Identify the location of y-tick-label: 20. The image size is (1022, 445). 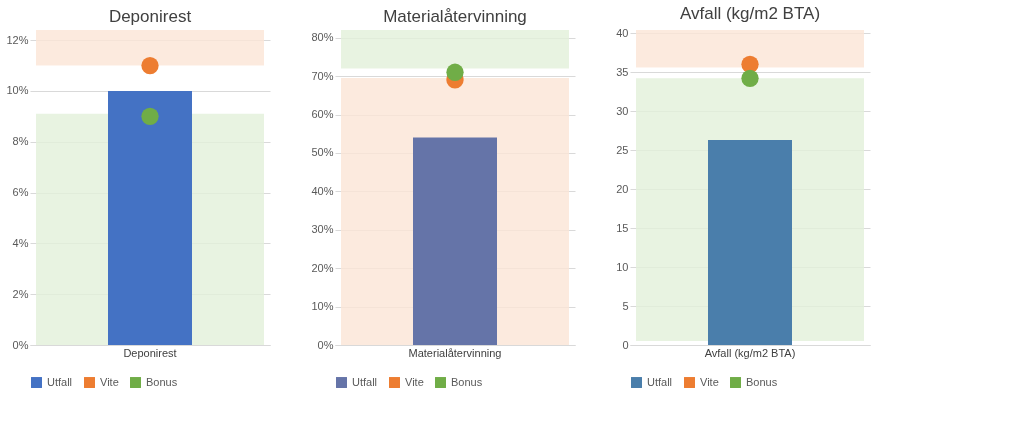
(622, 188).